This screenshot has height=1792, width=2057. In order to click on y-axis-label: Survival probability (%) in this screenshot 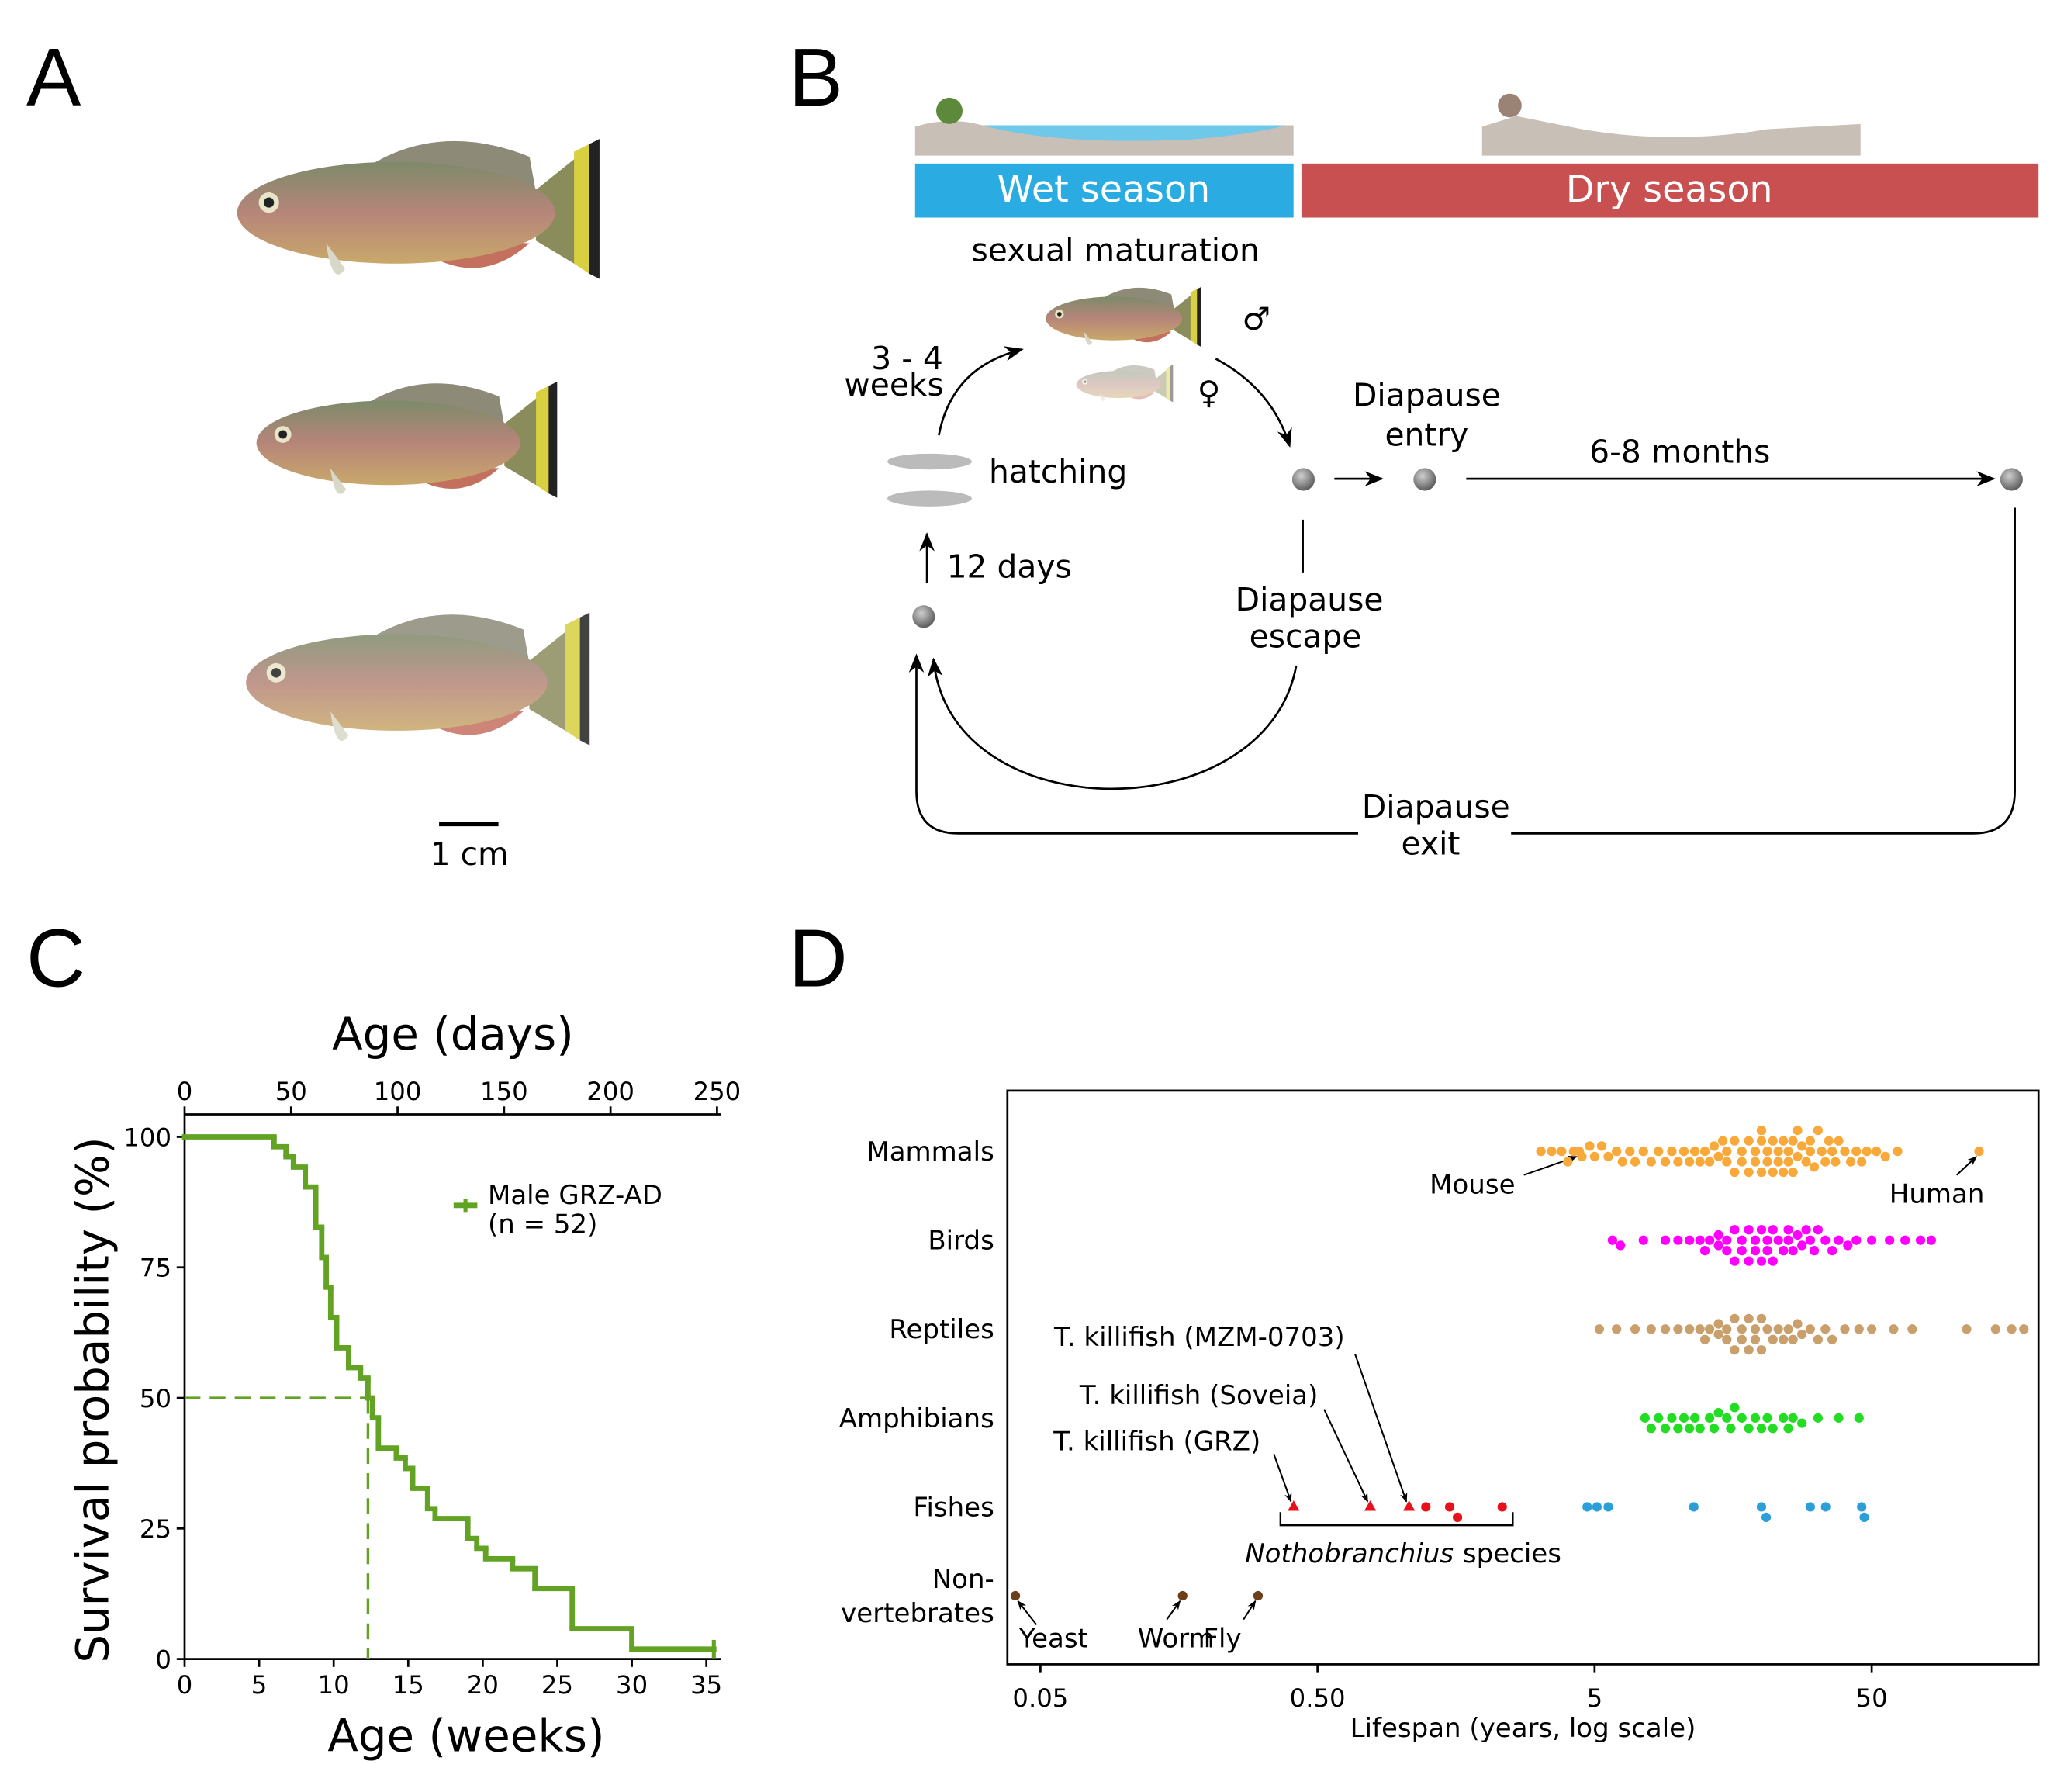, I will do `click(92, 1399)`.